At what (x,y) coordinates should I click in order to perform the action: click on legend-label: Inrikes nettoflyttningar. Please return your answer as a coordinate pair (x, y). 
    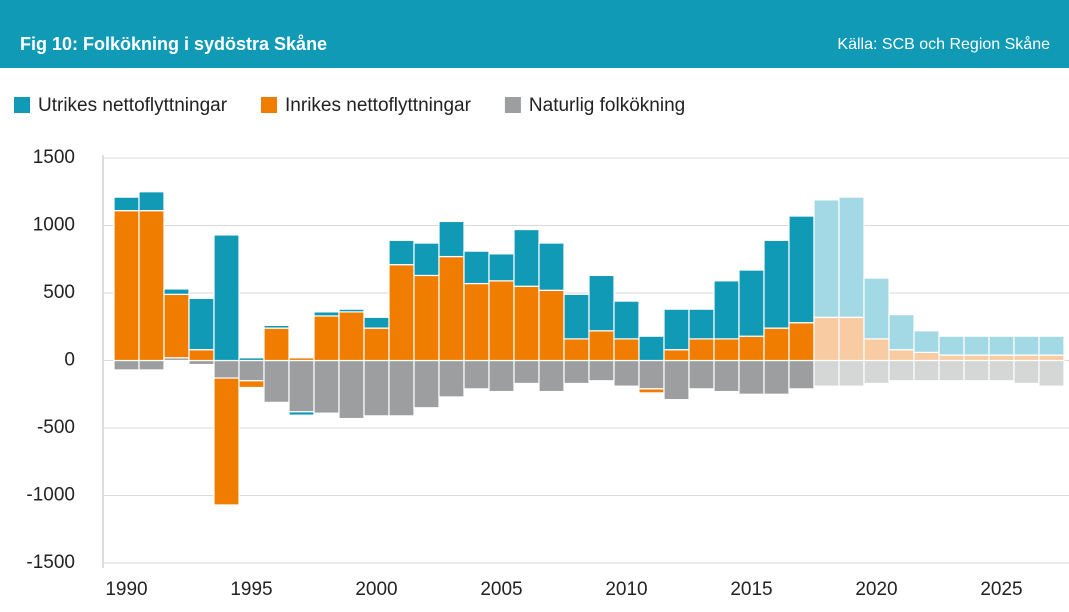
    Looking at the image, I should click on (378, 105).